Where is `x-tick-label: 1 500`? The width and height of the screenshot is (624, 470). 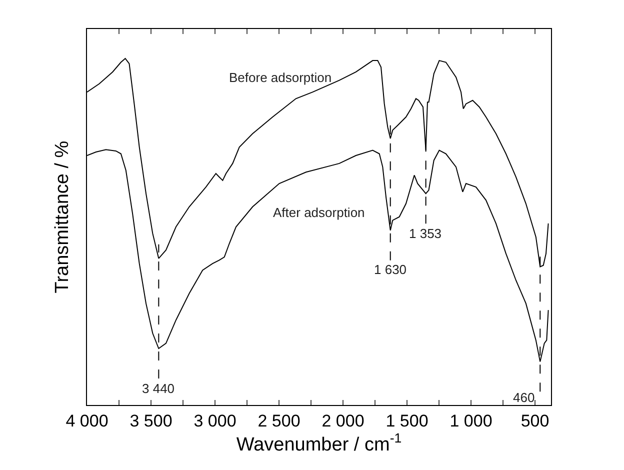 x-tick-label: 1 500 is located at coordinates (407, 420).